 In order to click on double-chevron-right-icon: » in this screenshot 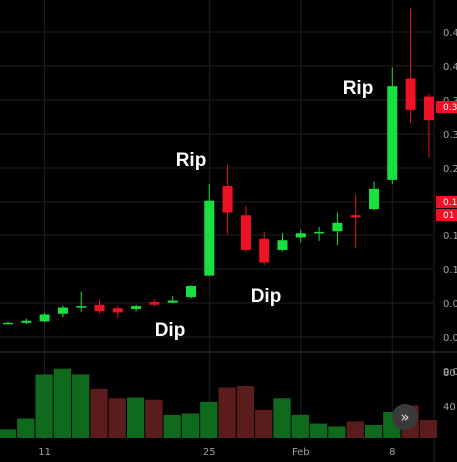, I will do `click(405, 417)`.